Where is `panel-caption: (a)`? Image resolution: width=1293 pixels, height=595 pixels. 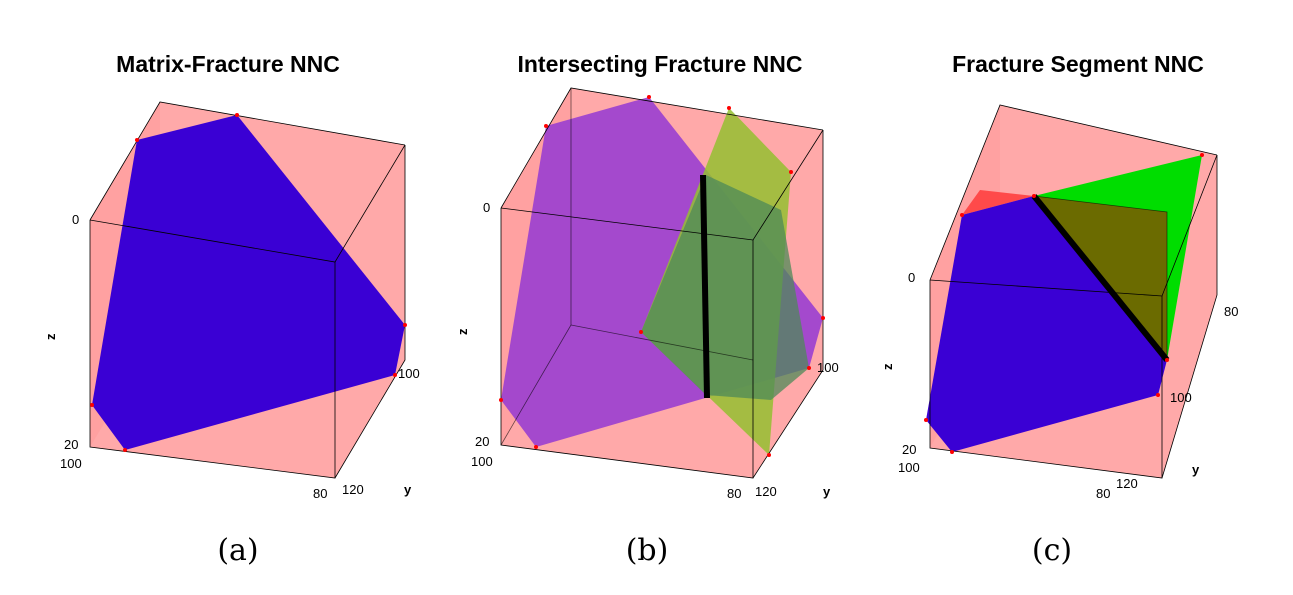 panel-caption: (a) is located at coordinates (237, 550).